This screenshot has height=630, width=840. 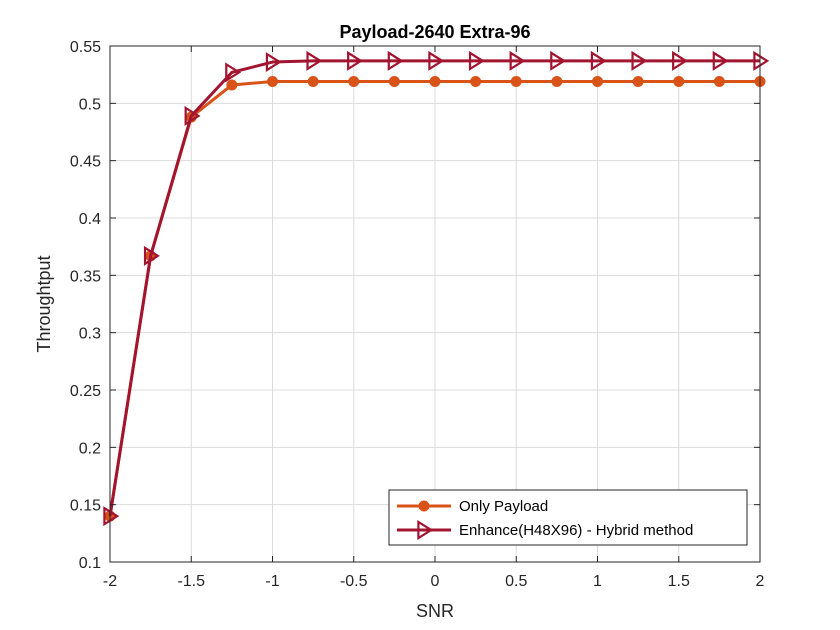 I want to click on x-tick-label: -2, so click(x=110, y=581).